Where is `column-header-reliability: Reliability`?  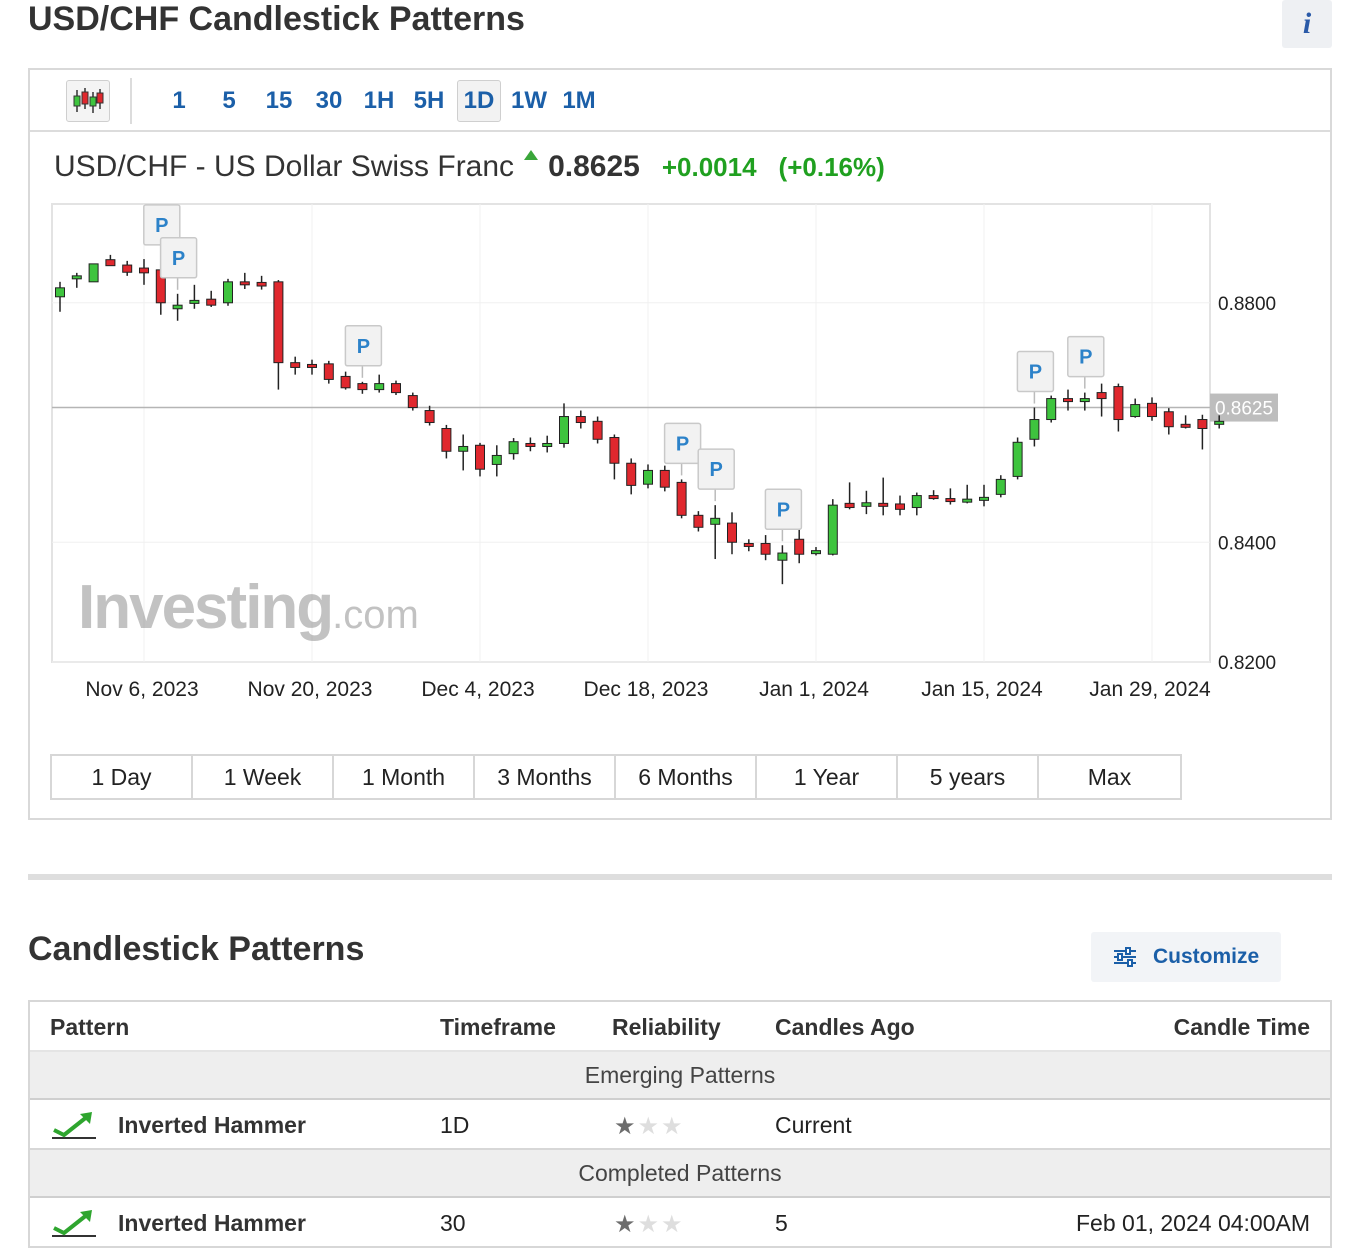 column-header-reliability: Reliability is located at coordinates (666, 1027).